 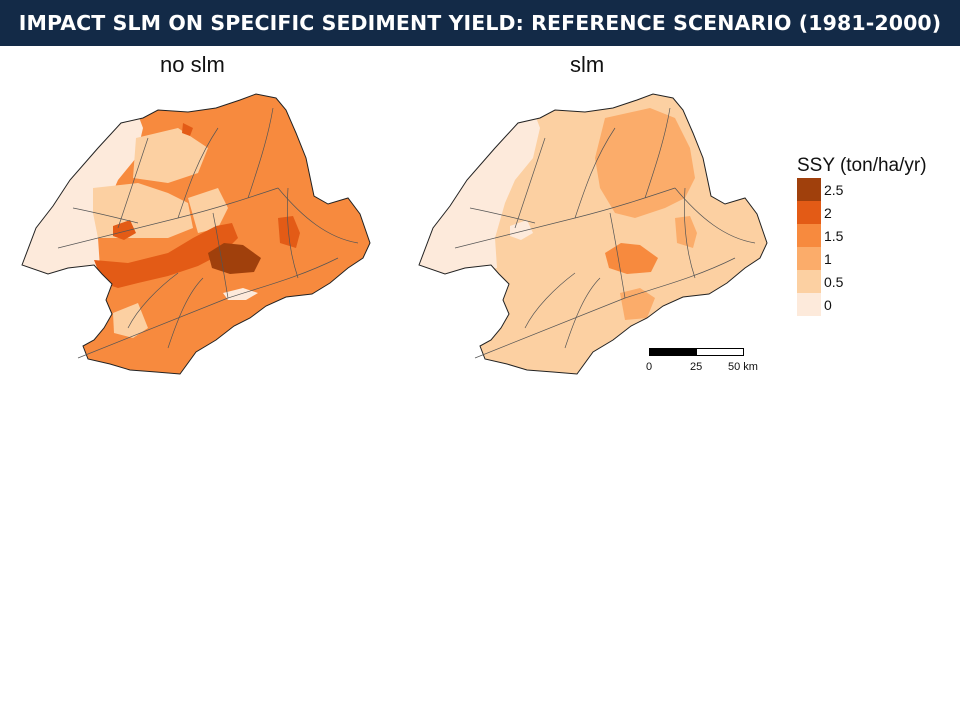 I want to click on zone-north-east, so click(x=645, y=163).